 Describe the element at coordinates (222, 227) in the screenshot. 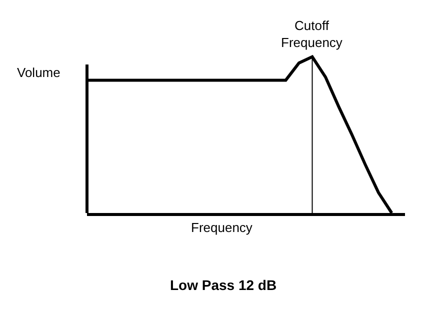

I see `x-axis-title: Frequency` at that location.